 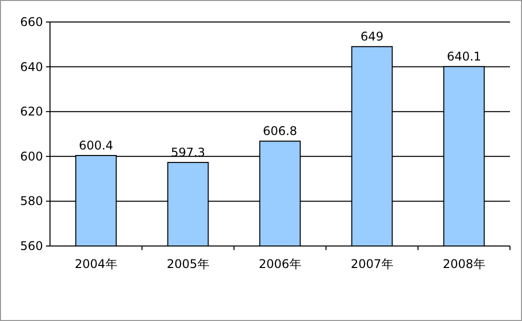 I want to click on data-label: 606.8, so click(x=280, y=131).